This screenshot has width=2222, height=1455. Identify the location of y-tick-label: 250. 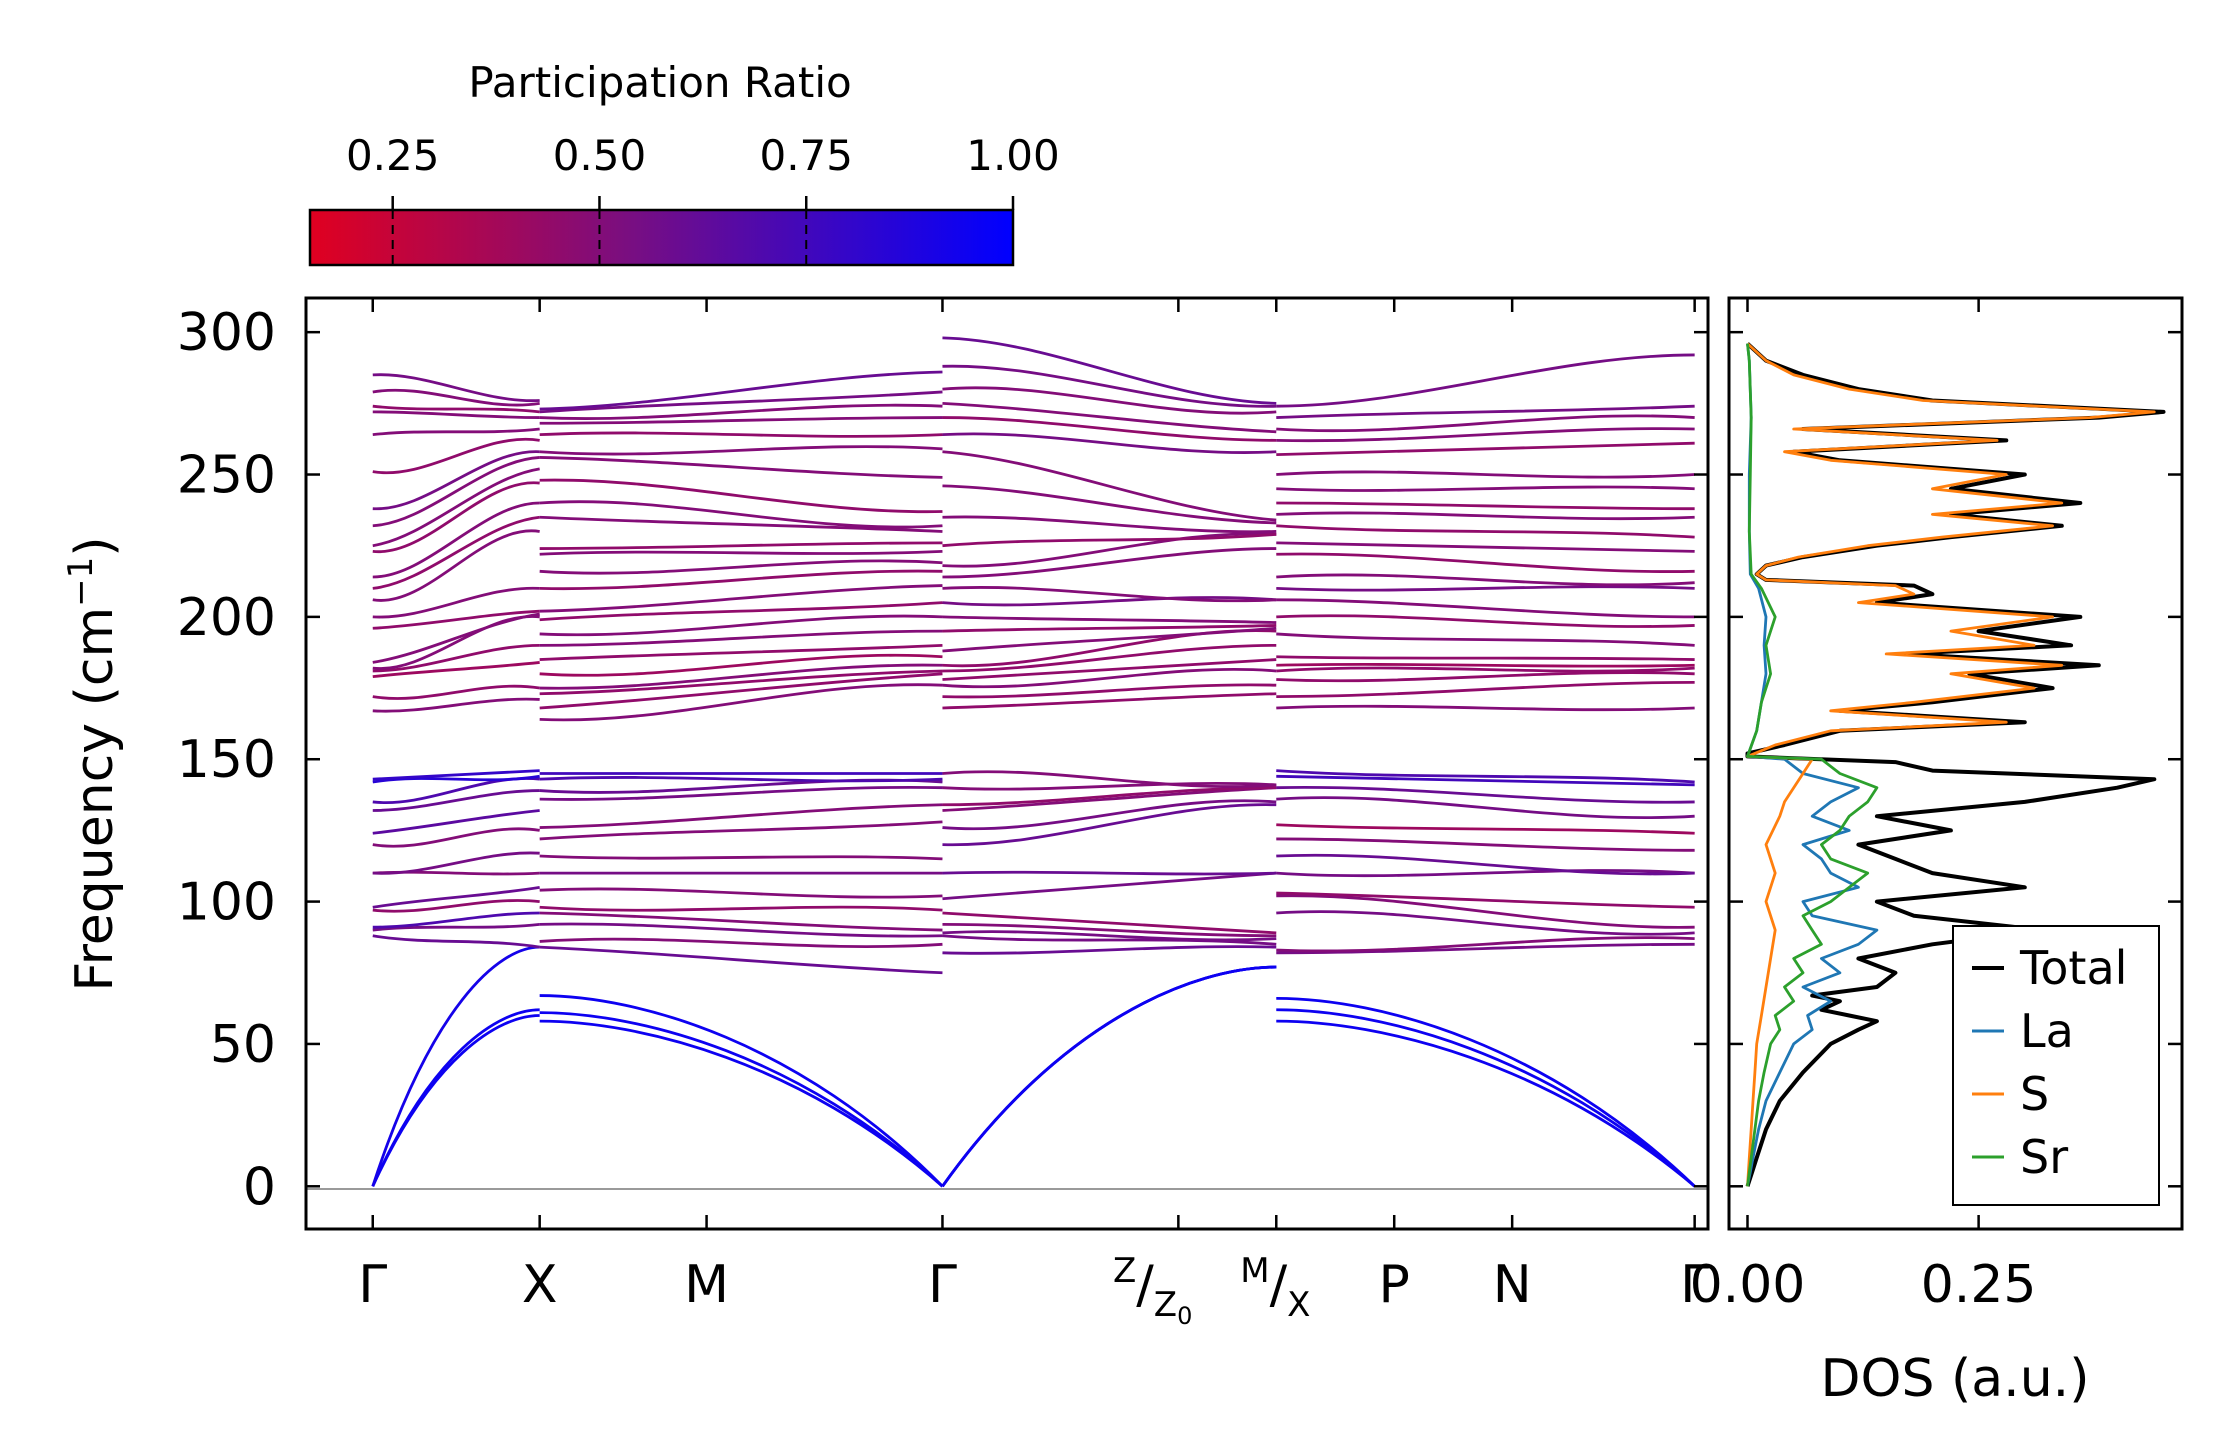
(226, 476).